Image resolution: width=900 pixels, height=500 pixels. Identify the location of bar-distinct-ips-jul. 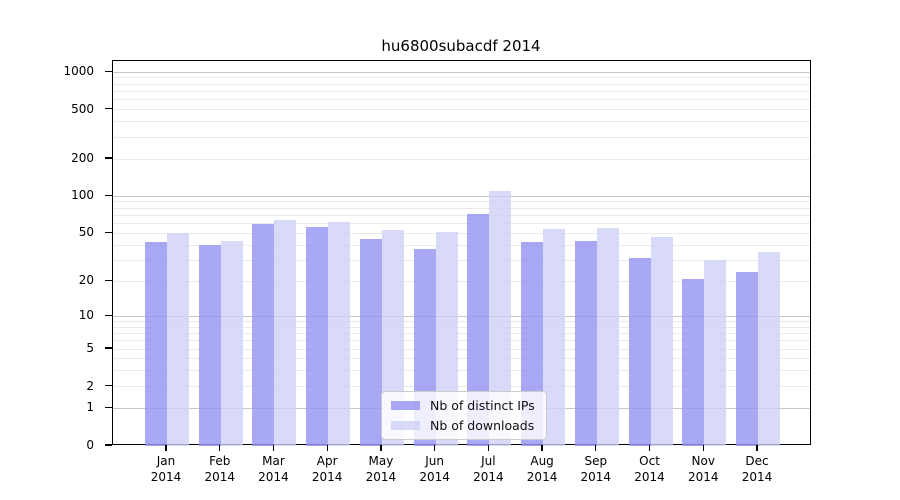
(478, 329).